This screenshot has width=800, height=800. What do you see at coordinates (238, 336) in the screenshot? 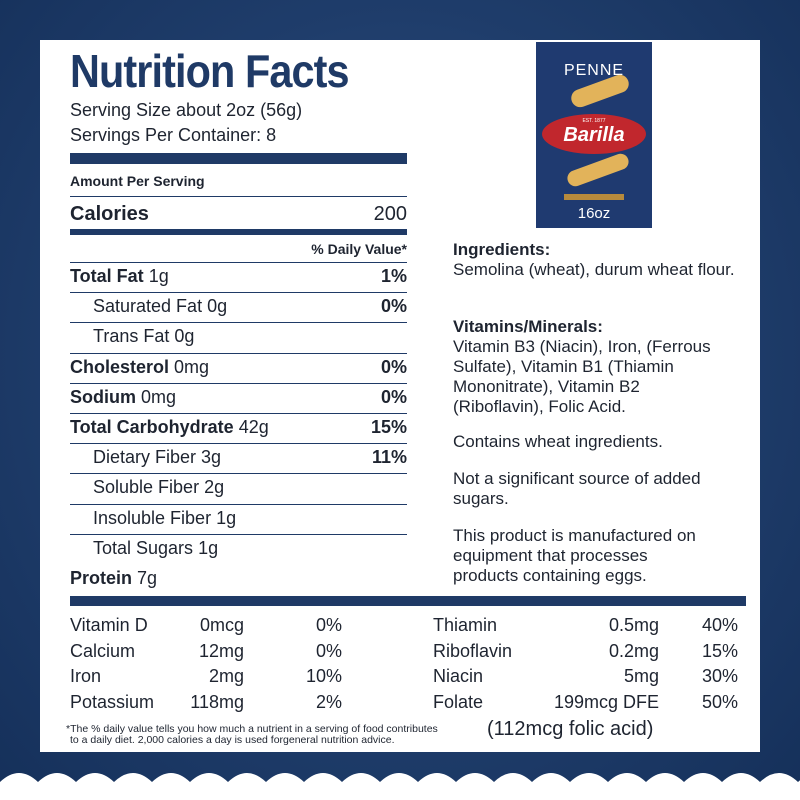
I see `nutrient-row: Trans Fat 0g` at bounding box center [238, 336].